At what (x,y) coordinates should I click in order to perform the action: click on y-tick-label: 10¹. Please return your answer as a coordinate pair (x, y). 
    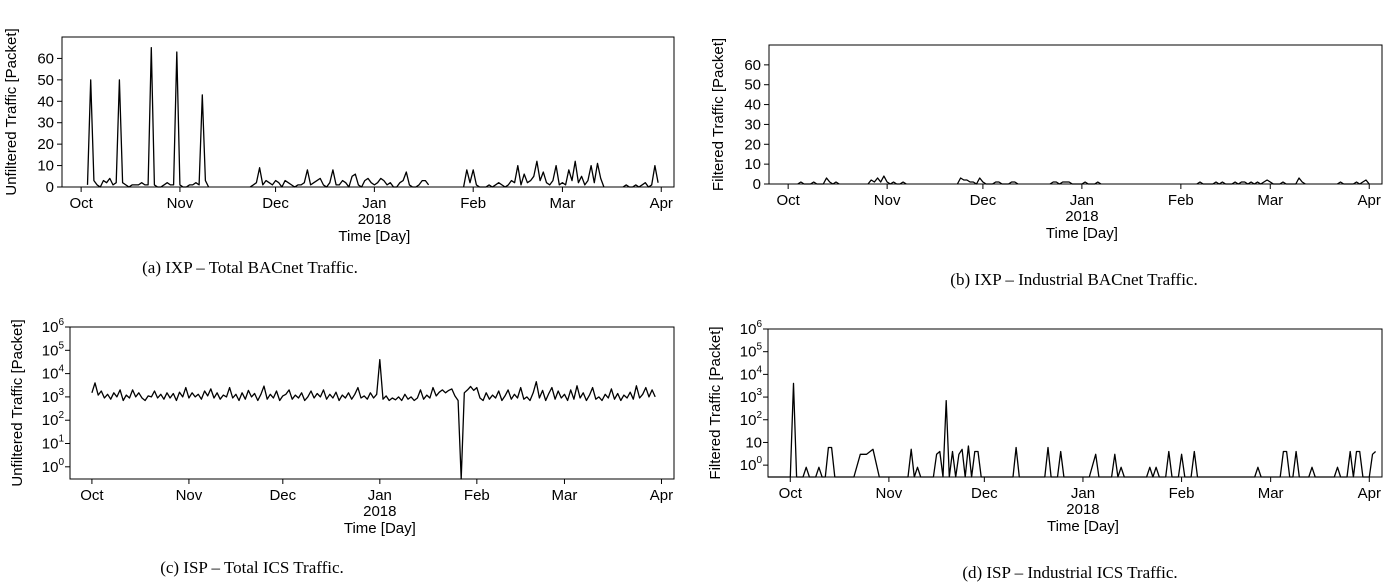
    Looking at the image, I should click on (53, 443).